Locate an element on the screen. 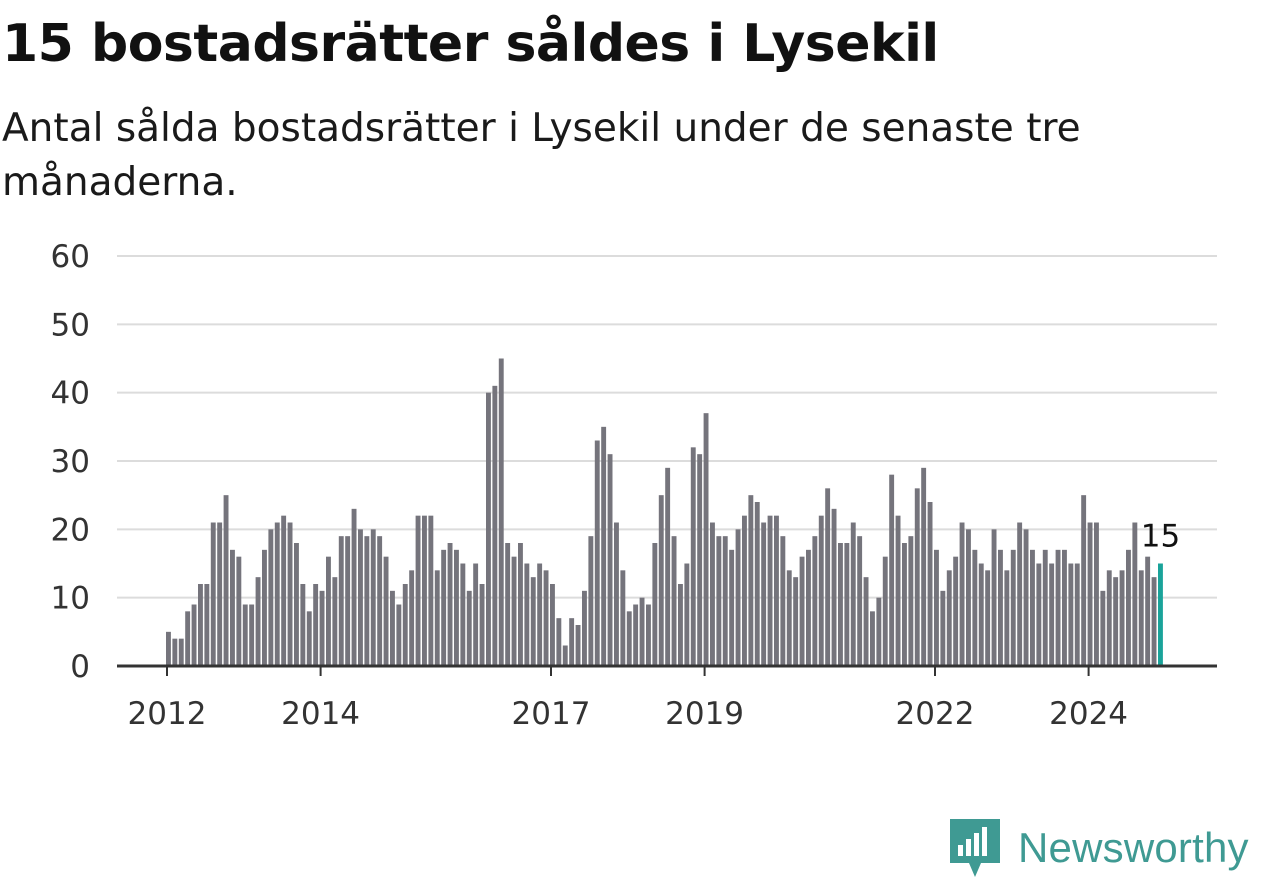  y-axis-ticks: 0 10 20 30 40 50 60 is located at coordinates (70, 462).